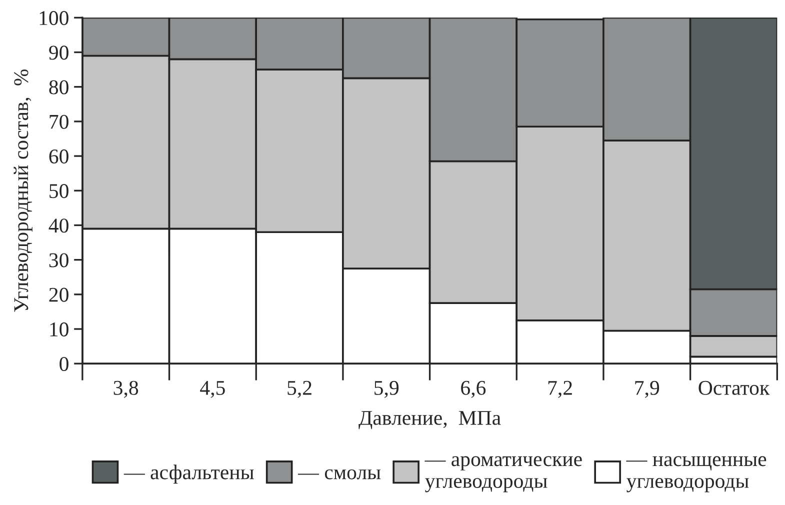  What do you see at coordinates (58, 295) in the screenshot?
I see `y-tick-label: 20` at bounding box center [58, 295].